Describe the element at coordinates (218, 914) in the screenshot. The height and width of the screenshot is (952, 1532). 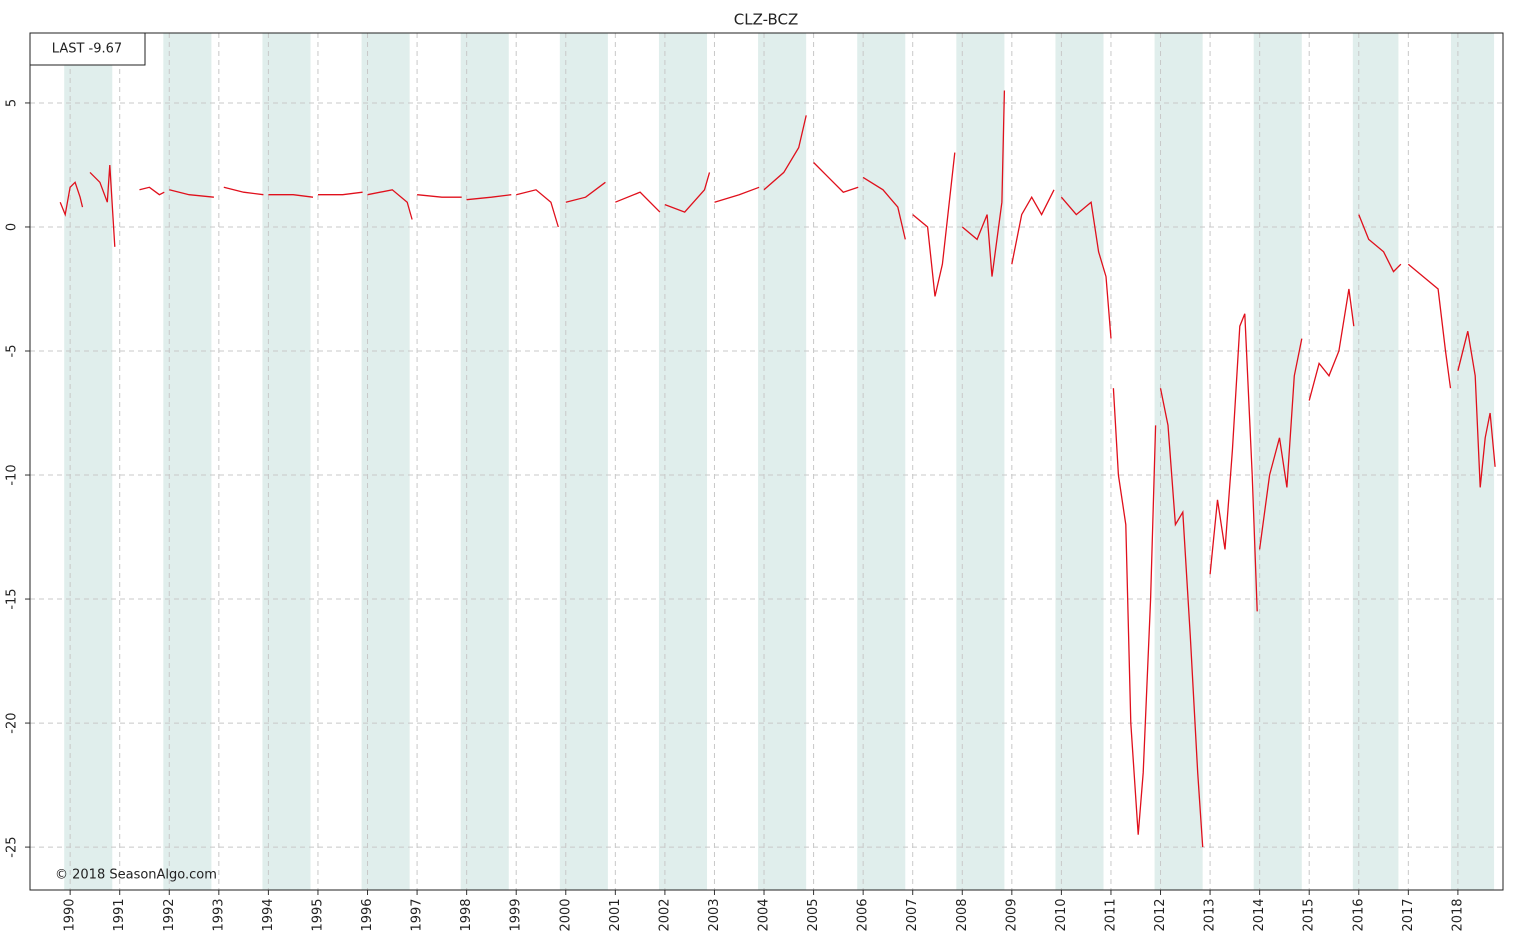
I see `x-tick-label: 1993` at that location.